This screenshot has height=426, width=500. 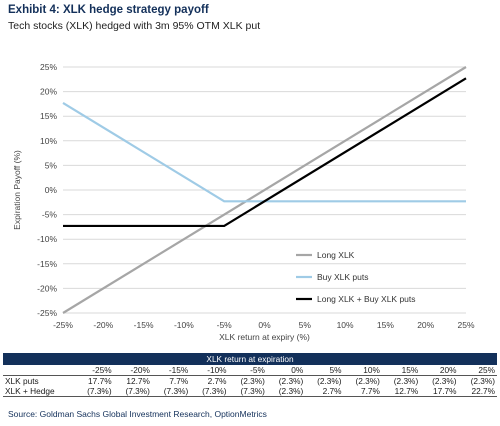 I want to click on row-label: XLK + Hedge, so click(x=39, y=391).